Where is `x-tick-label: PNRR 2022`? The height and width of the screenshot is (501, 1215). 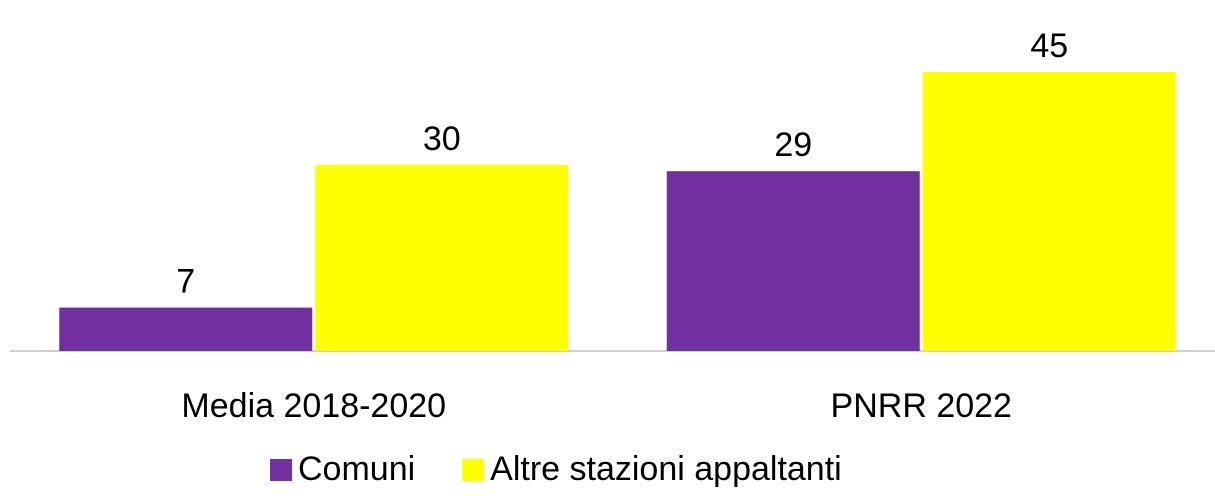
x-tick-label: PNRR 2022 is located at coordinates (921, 406).